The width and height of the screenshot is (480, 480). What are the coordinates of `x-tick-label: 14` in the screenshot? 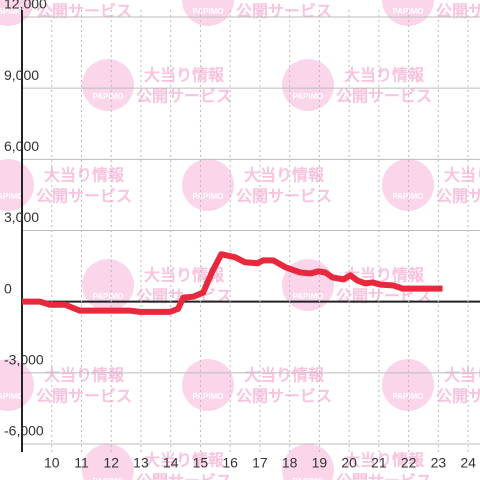 It's located at (171, 463).